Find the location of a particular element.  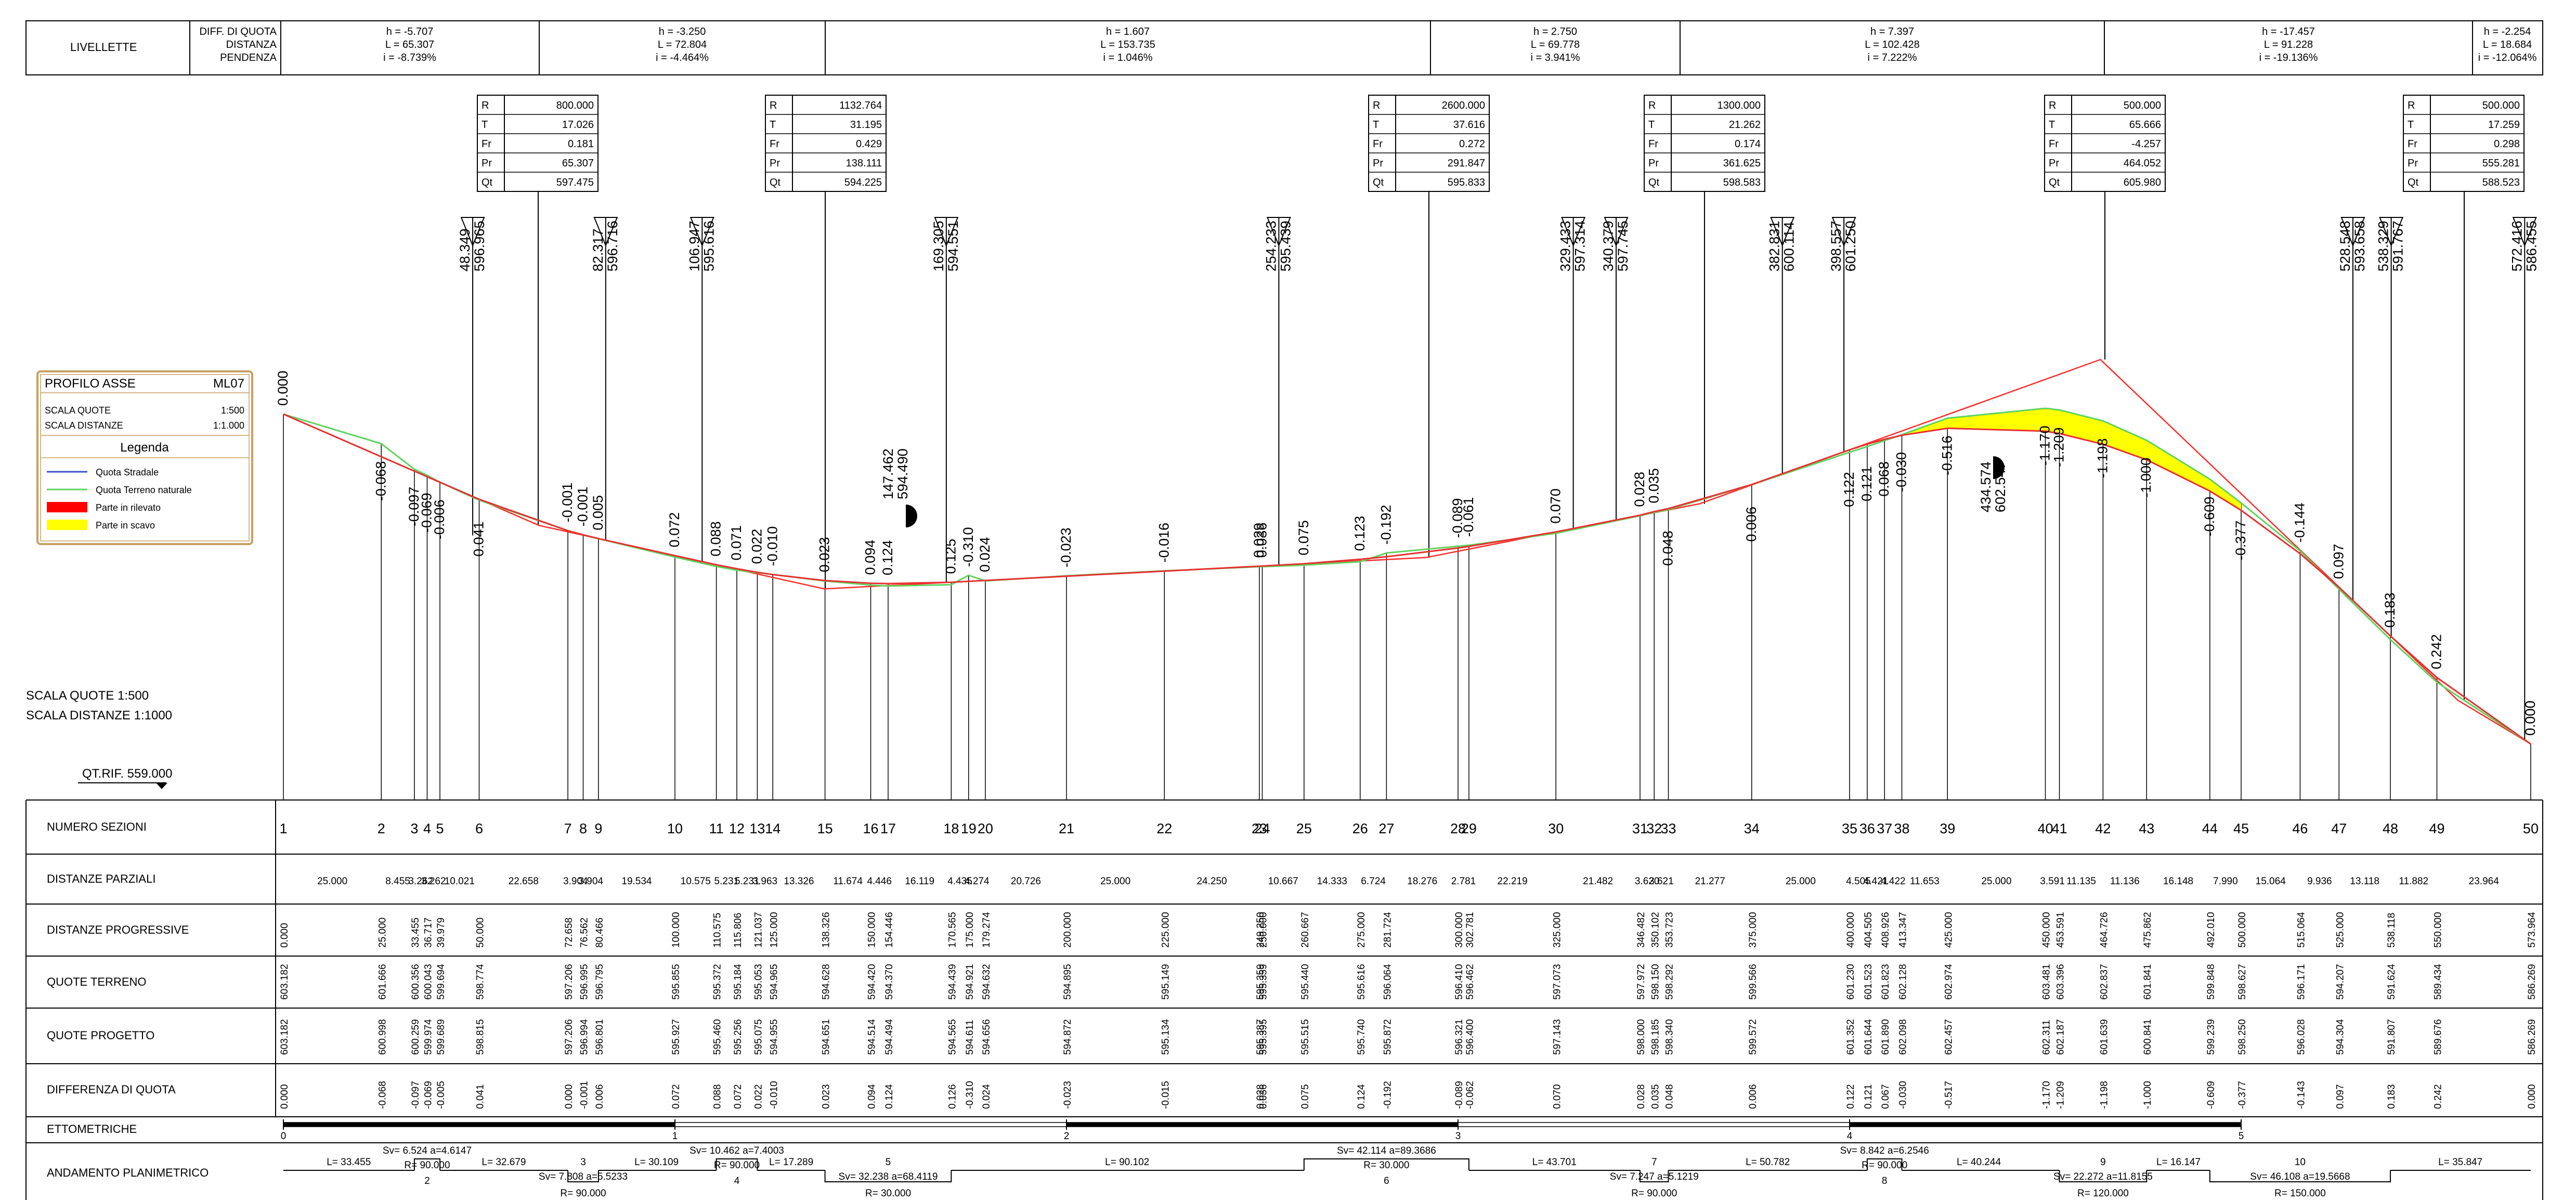

prog-distance-31: 346.482 is located at coordinates (1641, 930).